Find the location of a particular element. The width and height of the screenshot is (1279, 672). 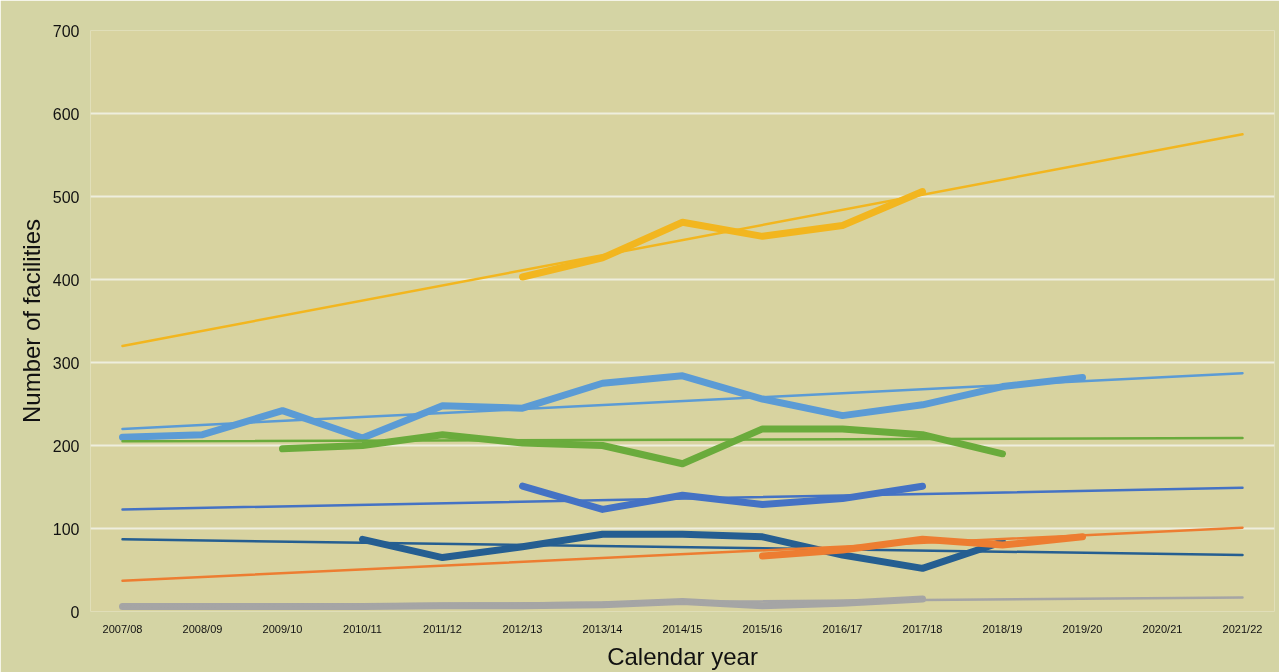

y-tick-label: 500 is located at coordinates (66, 197).